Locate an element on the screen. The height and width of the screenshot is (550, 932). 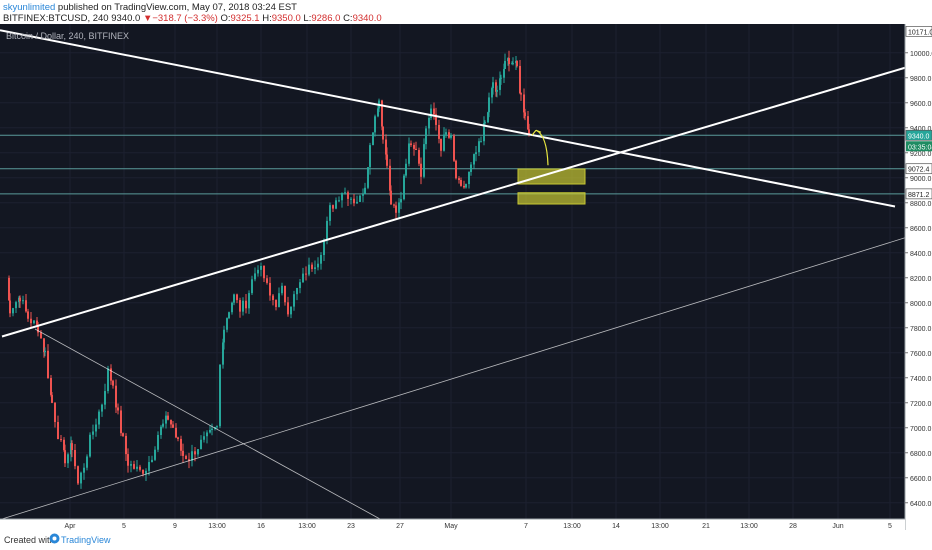
price-tick-label: 8000.0 is located at coordinates (921, 304).